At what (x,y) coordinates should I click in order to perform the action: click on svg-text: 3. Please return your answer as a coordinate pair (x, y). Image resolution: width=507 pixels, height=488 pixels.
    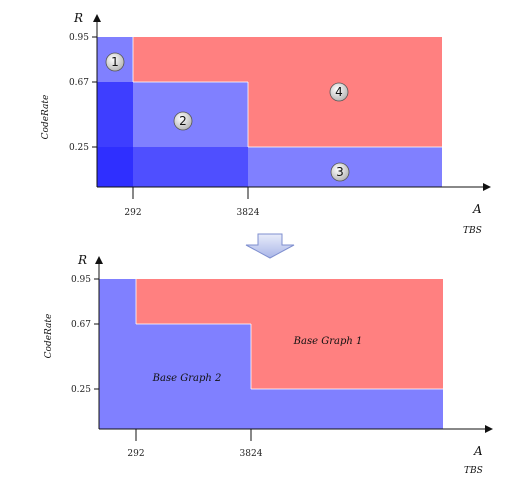
    Looking at the image, I should click on (340, 172).